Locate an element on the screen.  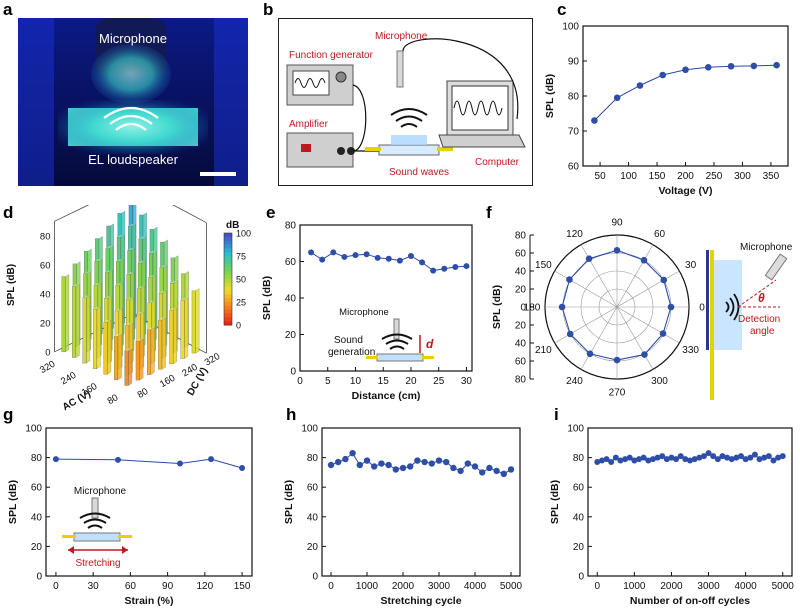
panel-letter-d: d is located at coordinates (8, 212).